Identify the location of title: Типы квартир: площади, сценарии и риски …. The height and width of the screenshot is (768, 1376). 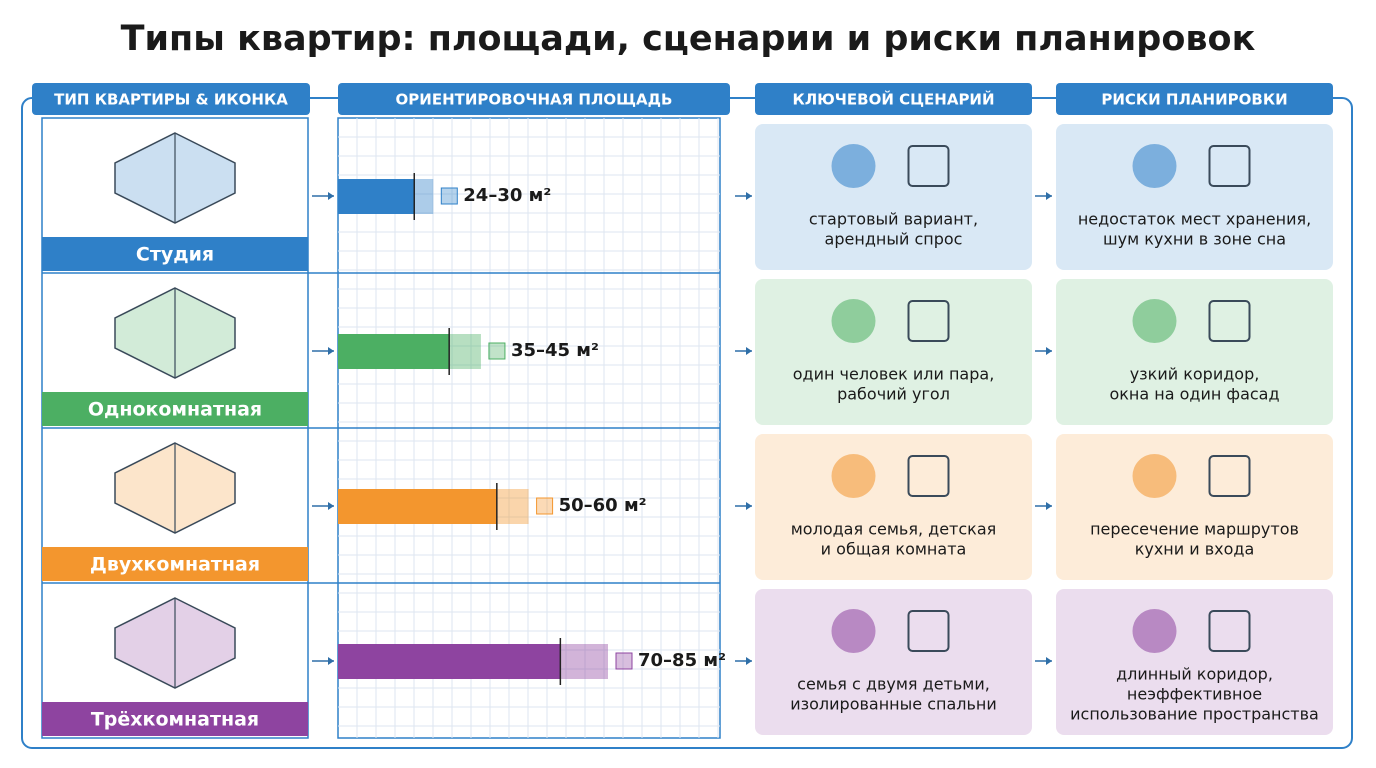
(688, 39).